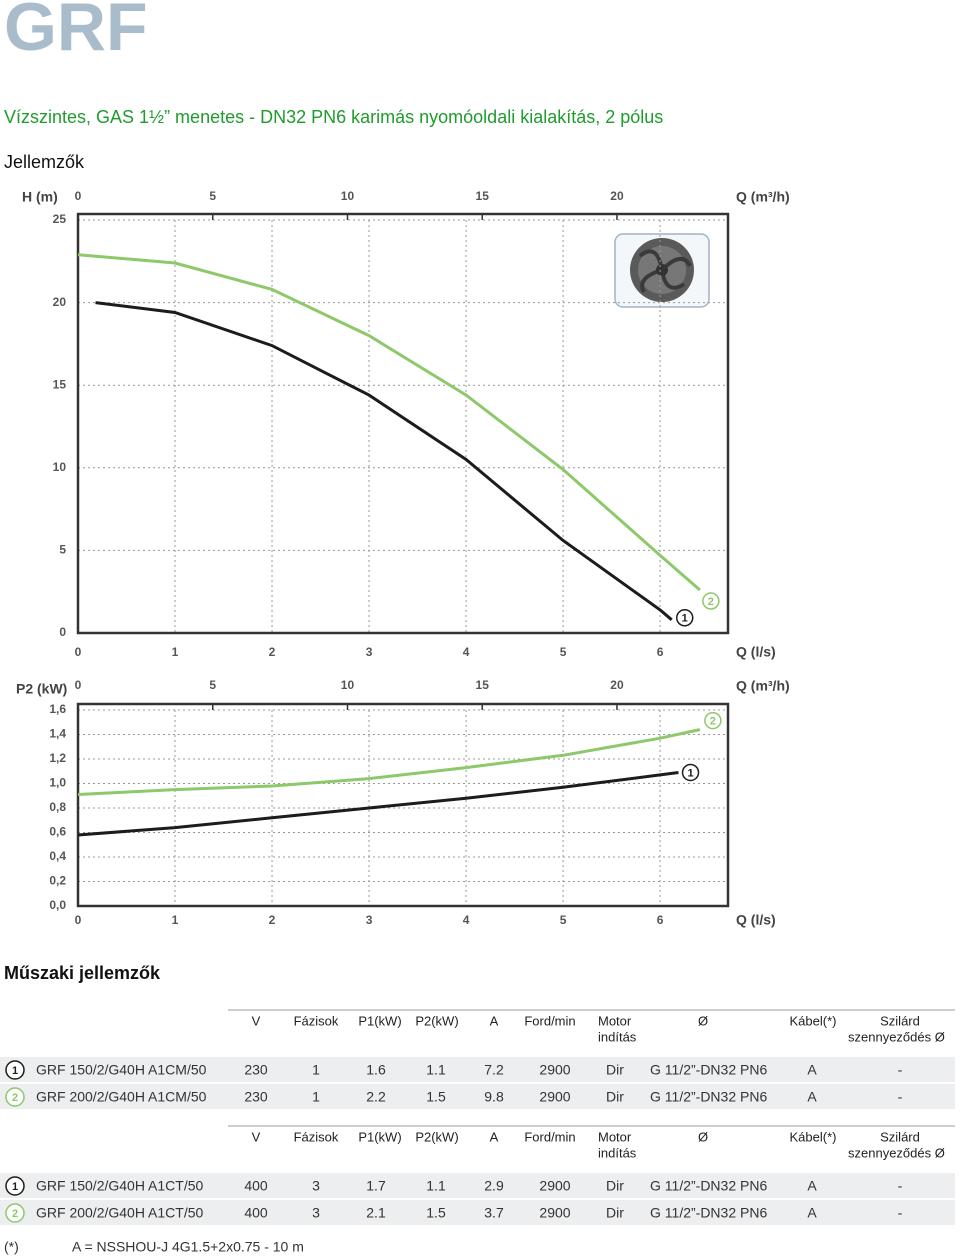 Image resolution: width=960 pixels, height=1259 pixels. What do you see at coordinates (44, 162) in the screenshot?
I see `section-heading: Jellemzők` at bounding box center [44, 162].